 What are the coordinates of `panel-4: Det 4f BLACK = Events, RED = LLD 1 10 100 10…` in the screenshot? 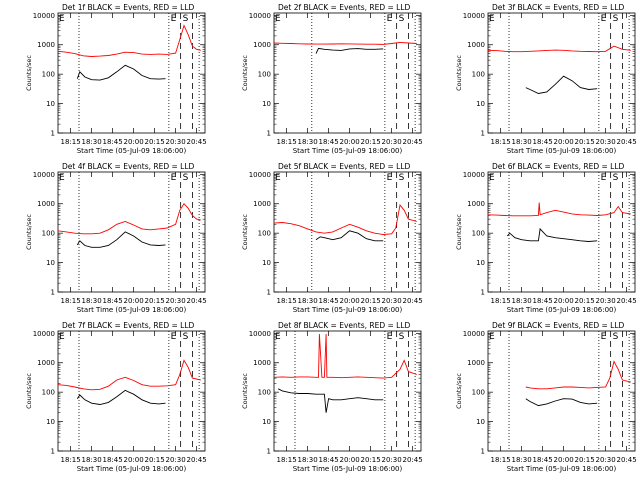 It's located at (116, 238).